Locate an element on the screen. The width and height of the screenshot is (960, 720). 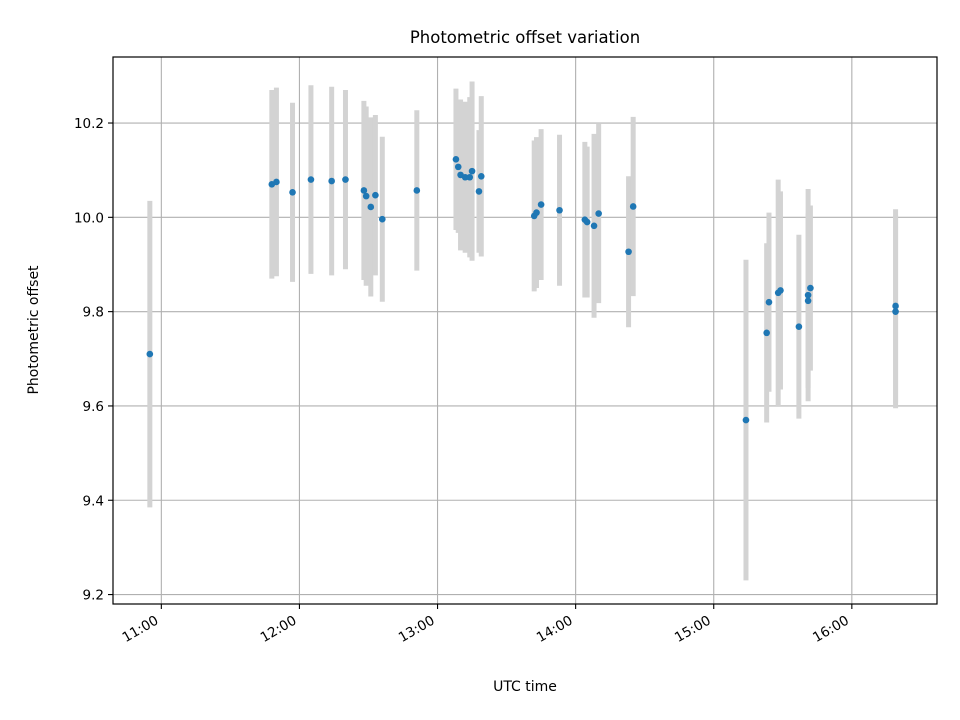
chart-title: Photometric offset variation is located at coordinates (525, 37).